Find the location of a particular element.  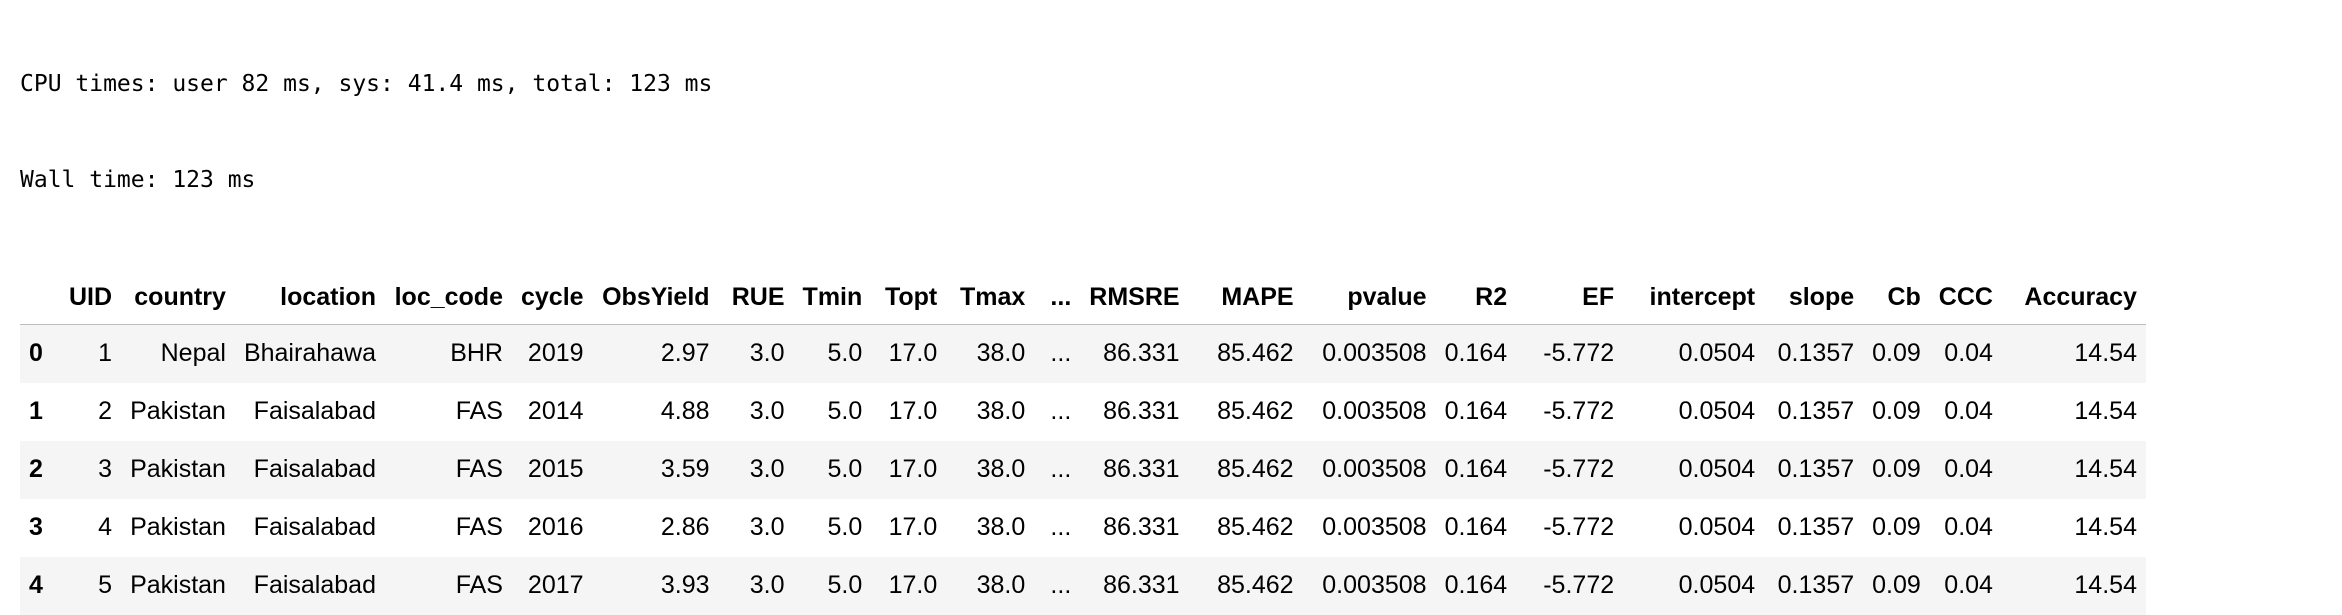

column-header-country: country is located at coordinates (178, 297).